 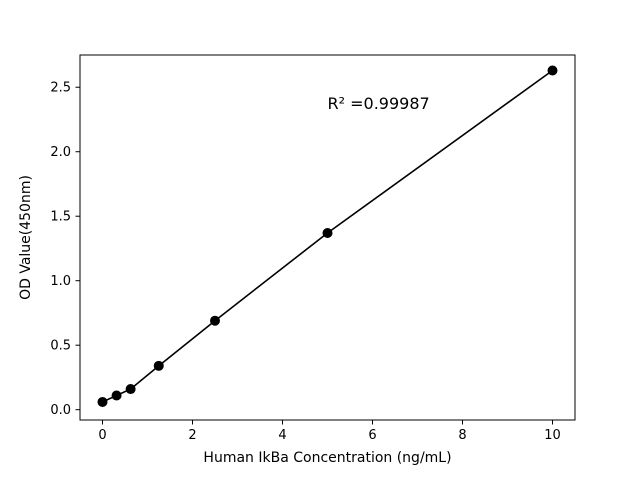 I want to click on y-tick-label: 1.0, so click(x=60, y=281).